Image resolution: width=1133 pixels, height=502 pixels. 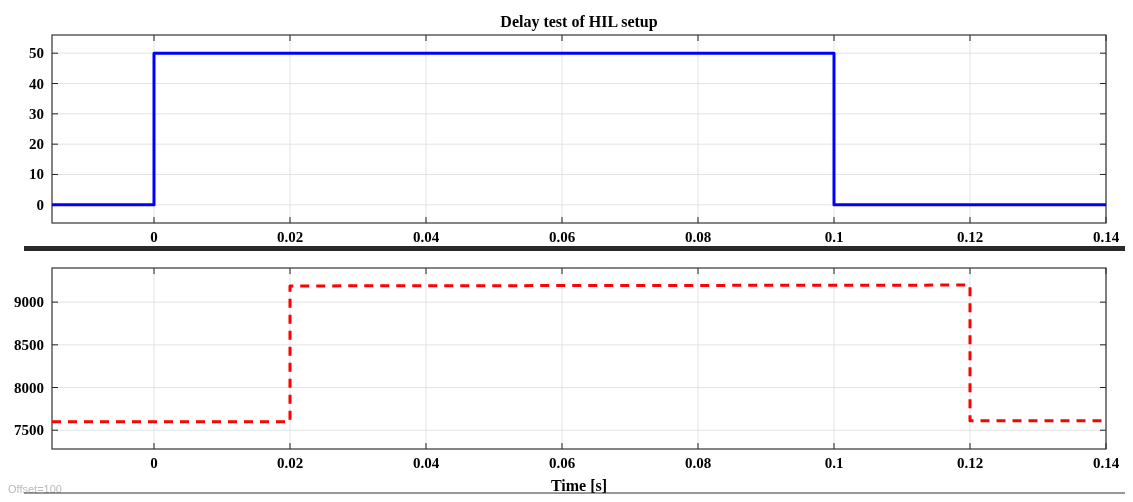 What do you see at coordinates (40, 204) in the screenshot?
I see `y-tick-label: 0` at bounding box center [40, 204].